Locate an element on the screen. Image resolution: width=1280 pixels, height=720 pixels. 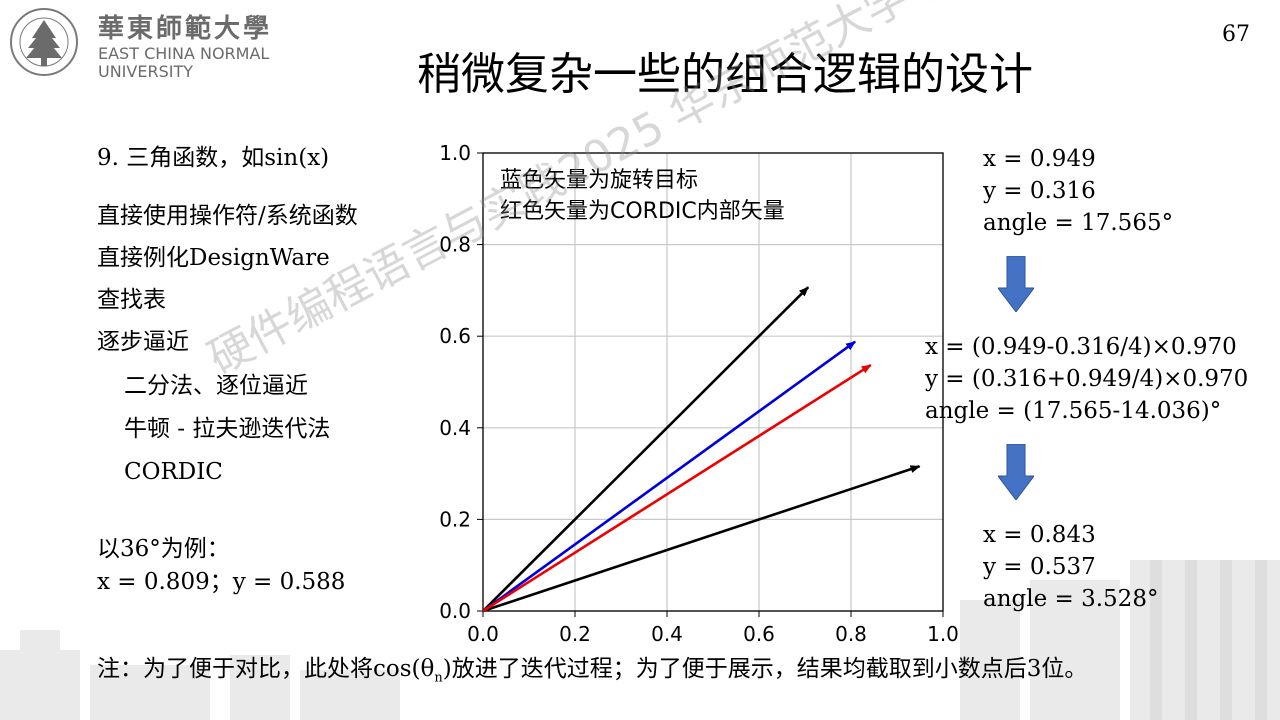
y-tick-label: 0.6 is located at coordinates (455, 336).